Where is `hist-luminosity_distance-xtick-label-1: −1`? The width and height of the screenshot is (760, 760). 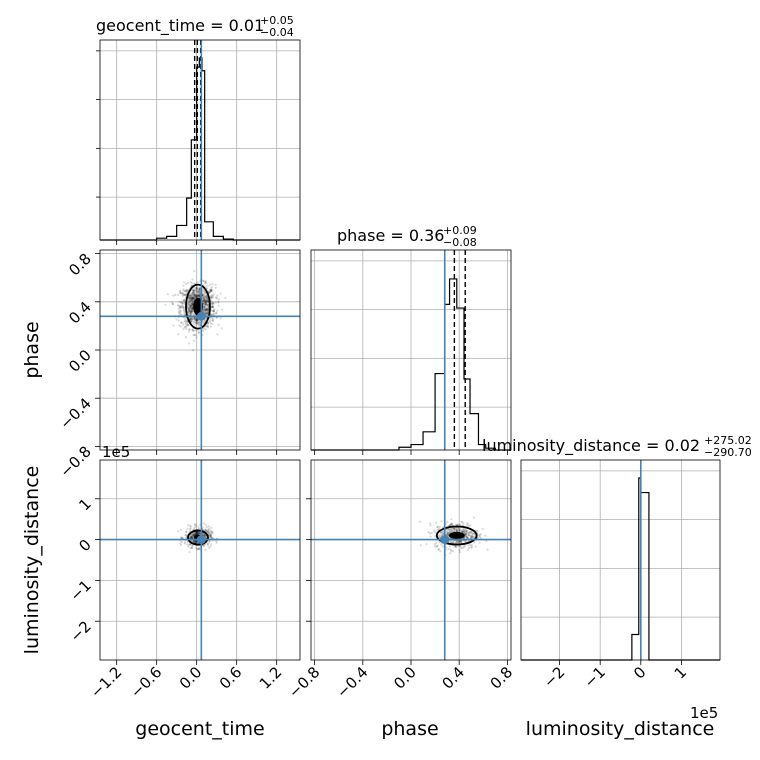
hist-luminosity_distance-xtick-label-1: −1 is located at coordinates (595, 677).